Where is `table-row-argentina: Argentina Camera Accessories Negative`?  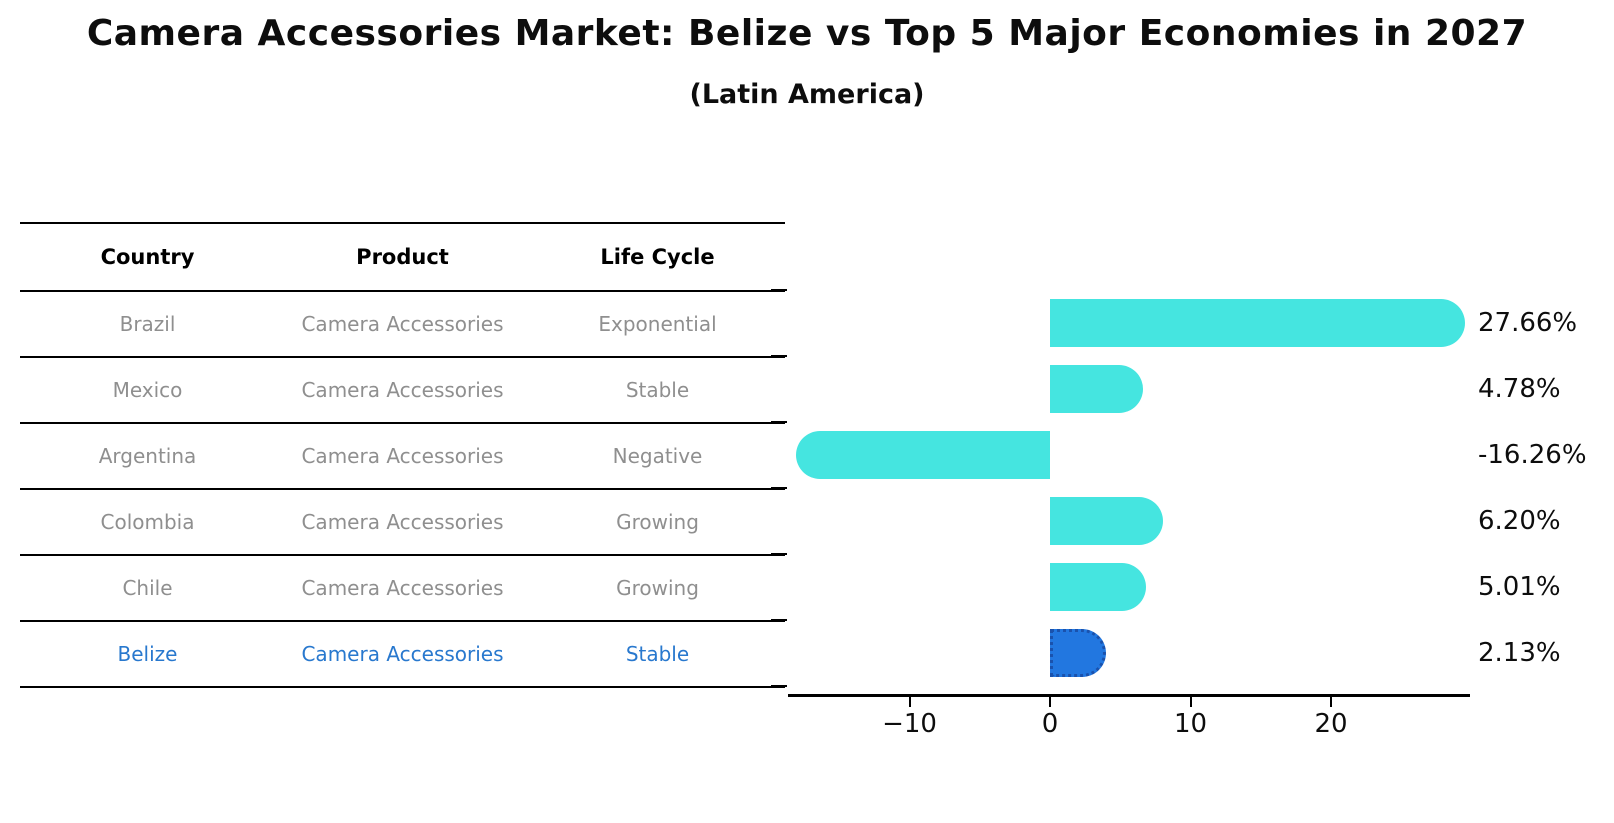
table-row-argentina: Argentina Camera Accessories Negative is located at coordinates (402, 457).